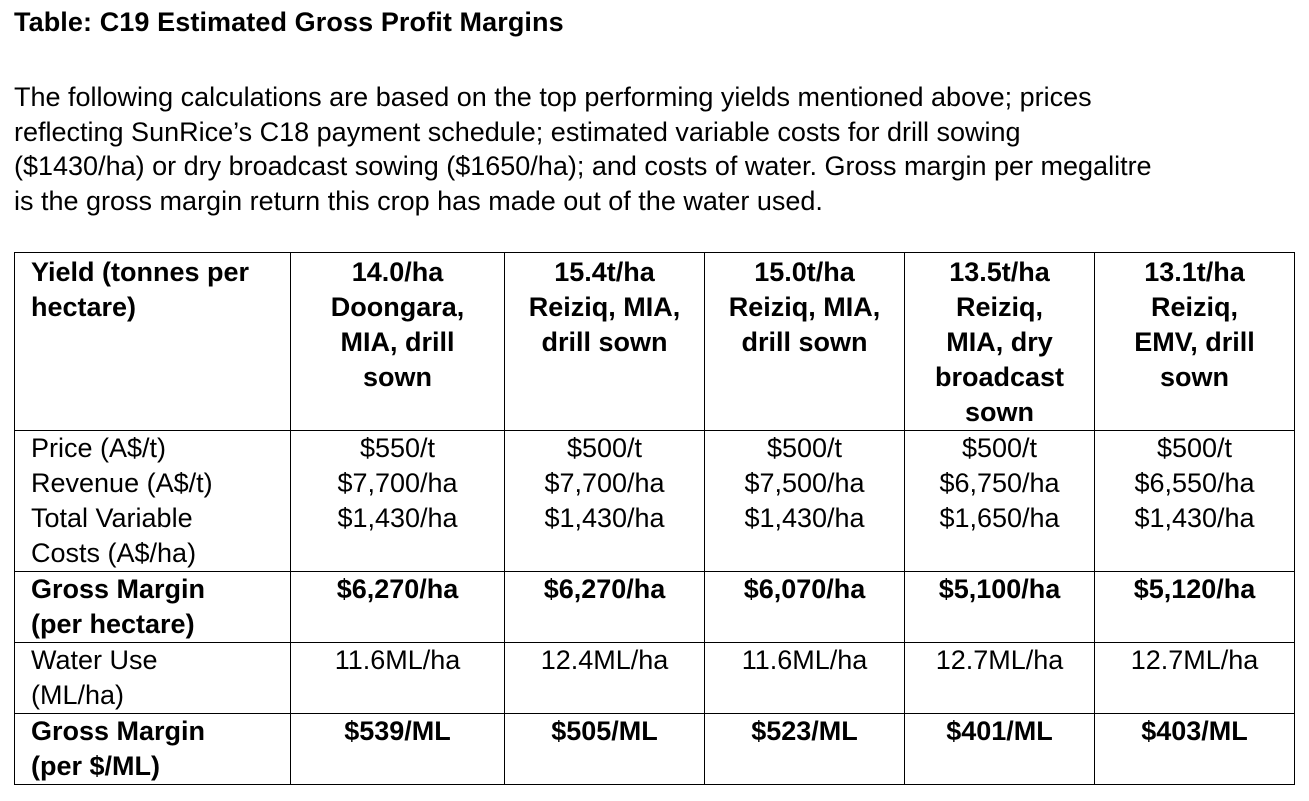 This screenshot has height=801, width=1309. Describe the element at coordinates (152, 607) in the screenshot. I see `row-label: Gross Margin (per hectare)` at that location.